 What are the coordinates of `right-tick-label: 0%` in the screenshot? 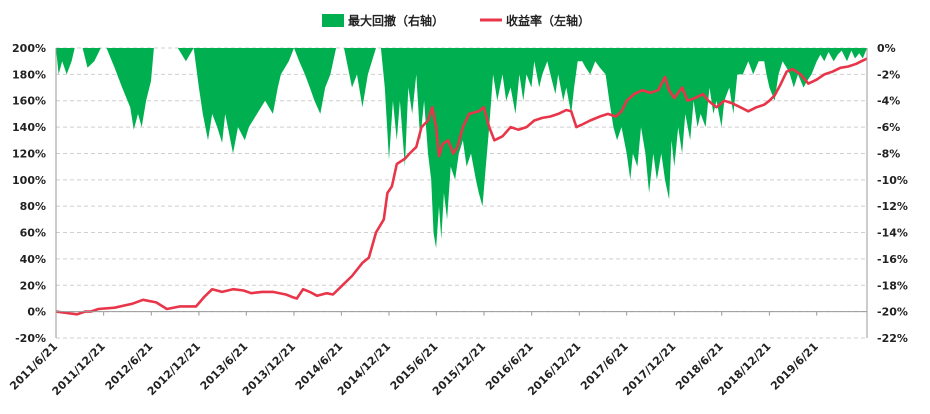 It's located at (886, 48).